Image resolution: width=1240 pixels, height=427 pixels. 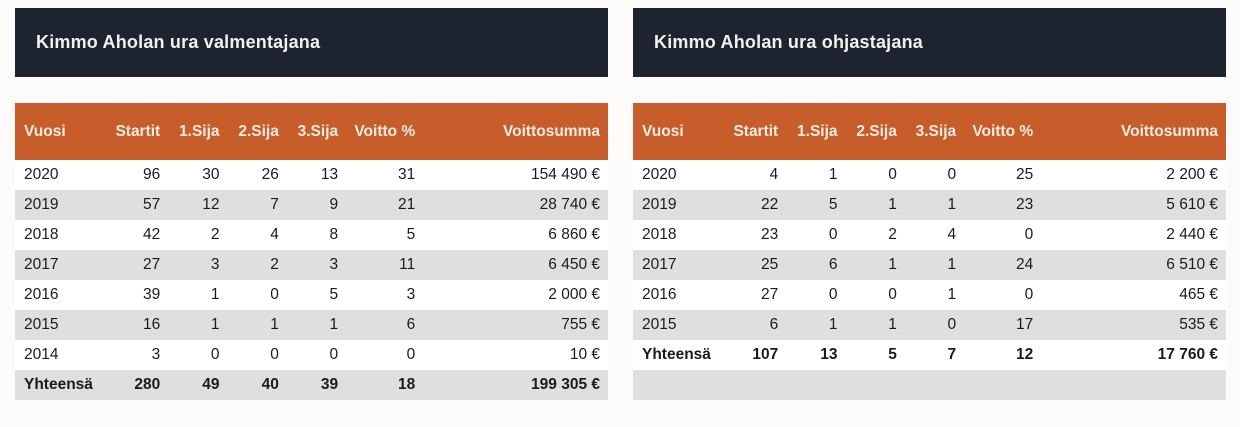 I want to click on table-row: 2018 23 0 2 4 0 2 440 €, so click(x=929, y=235).